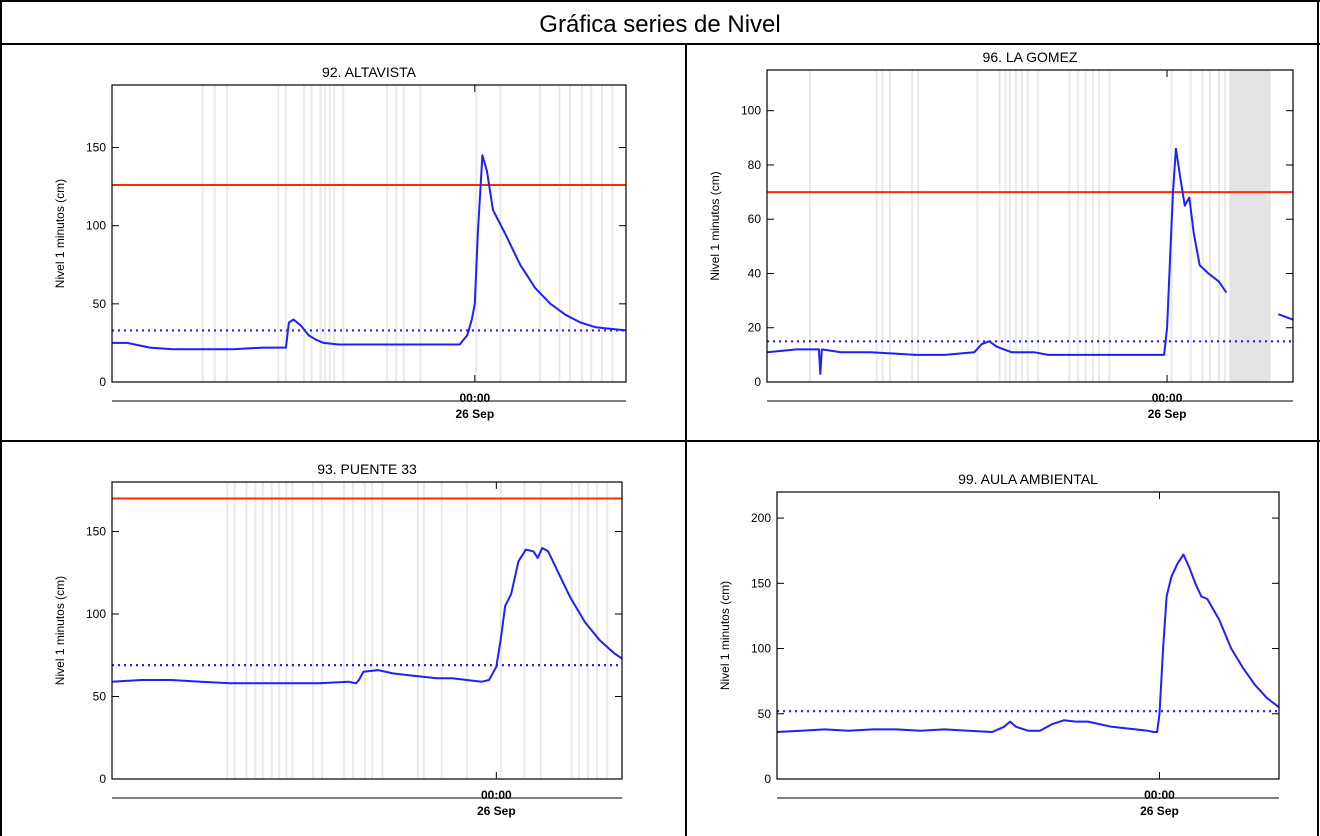  I want to click on frame-row-divider, so click(660, 441).